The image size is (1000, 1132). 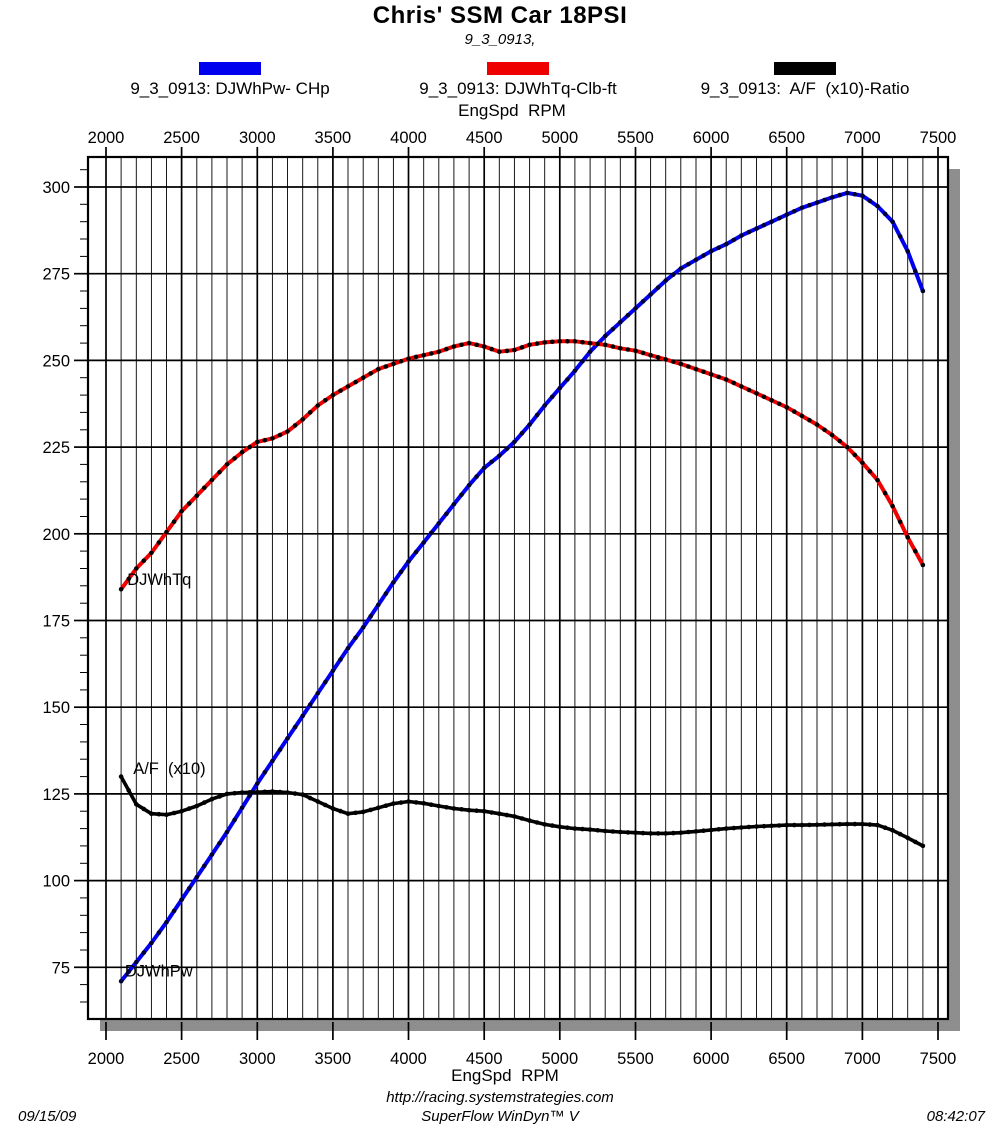 What do you see at coordinates (500, 1116) in the screenshot?
I see `footer-app-name: SuperFlow WinDyn™ V` at bounding box center [500, 1116].